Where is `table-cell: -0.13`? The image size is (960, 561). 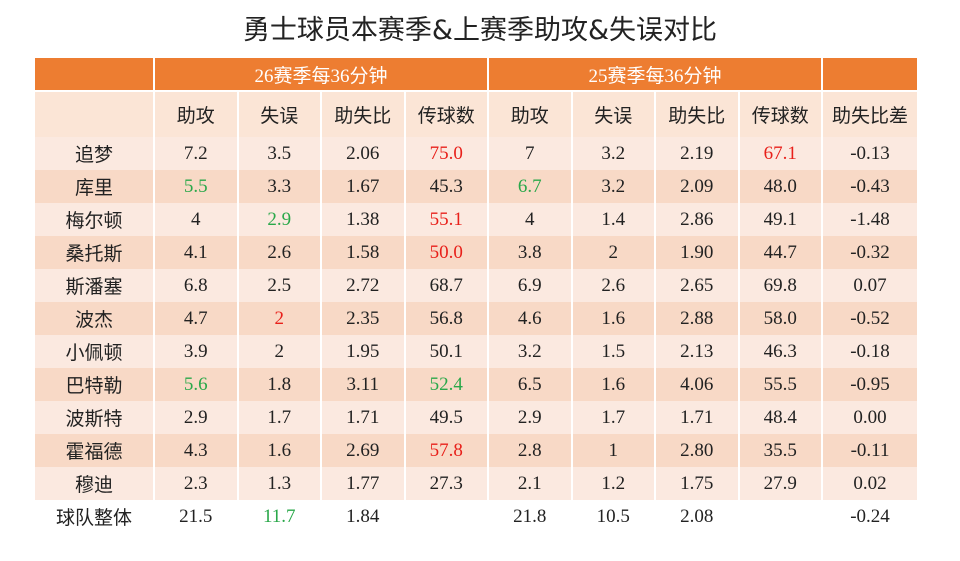
table-cell: -0.13 is located at coordinates (870, 153).